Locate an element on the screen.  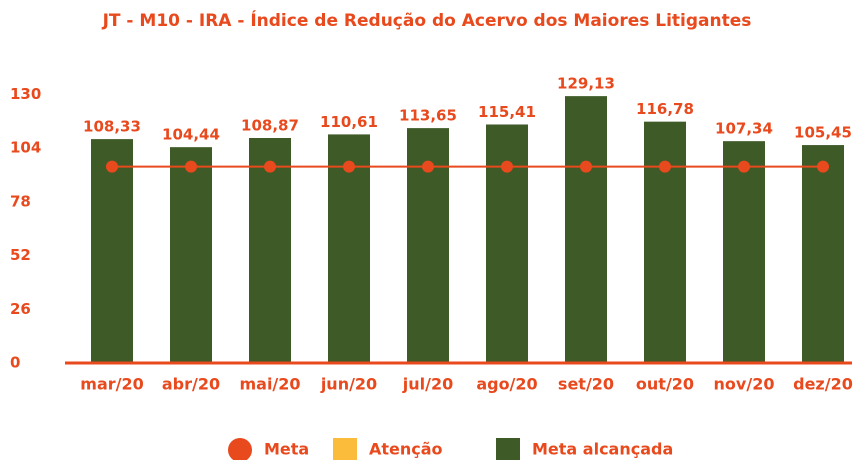
x-tick-label: nov/20 is located at coordinates (744, 384).